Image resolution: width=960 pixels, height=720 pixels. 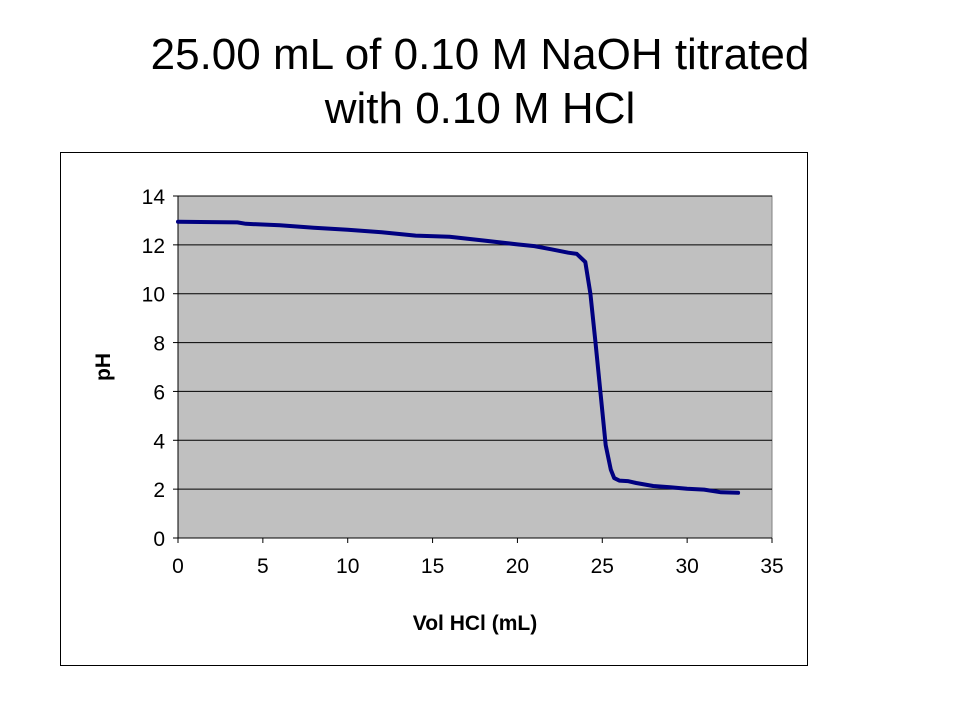 I want to click on y-tick-label: 0, so click(x=159, y=539).